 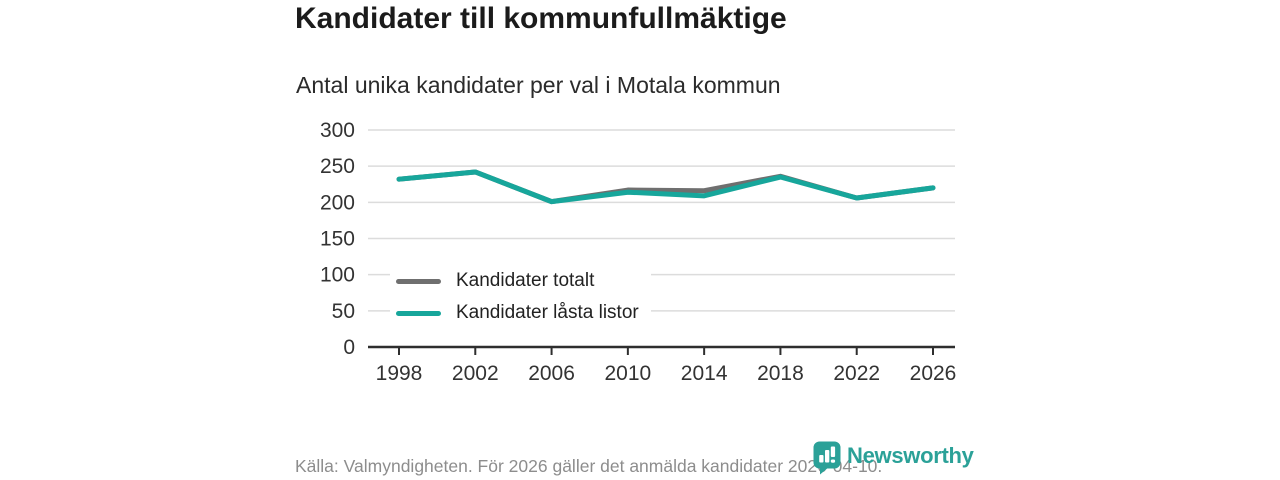 I want to click on legend-swatch-gray-line, so click(x=418, y=281).